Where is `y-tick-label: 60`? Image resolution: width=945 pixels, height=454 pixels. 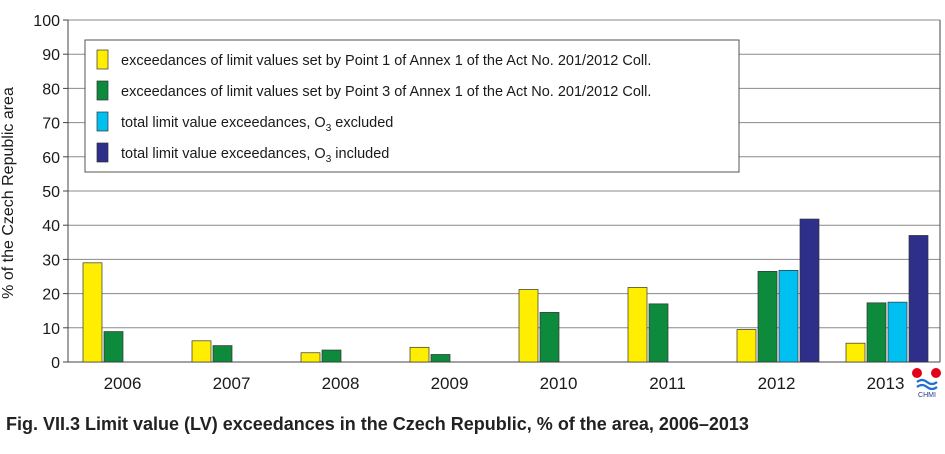
y-tick-label: 60 is located at coordinates (51, 158).